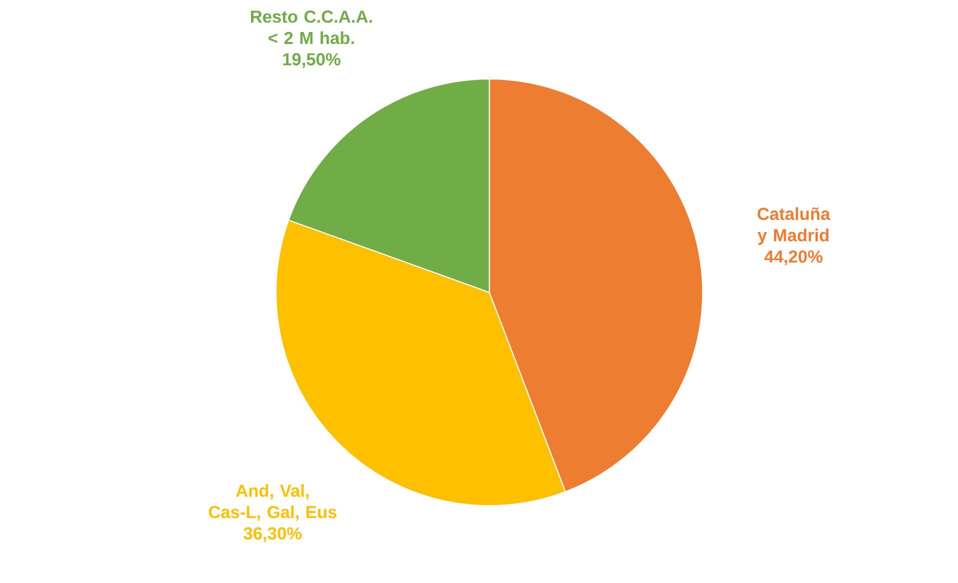 The image size is (958, 583). Describe the element at coordinates (273, 534) in the screenshot. I see `data-label: 36,30%` at that location.